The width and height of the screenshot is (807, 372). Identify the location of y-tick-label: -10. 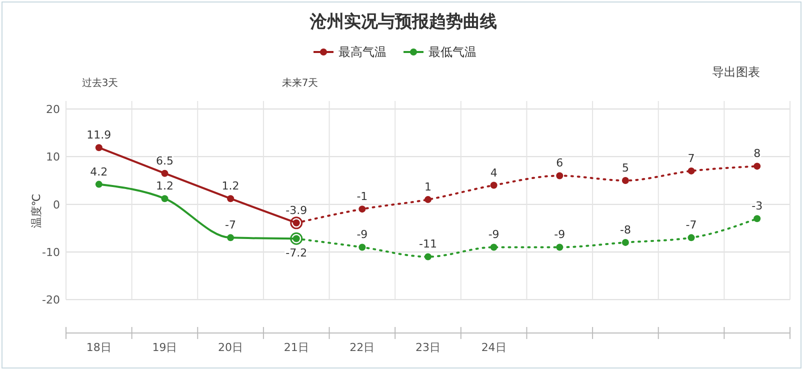
(51, 252).